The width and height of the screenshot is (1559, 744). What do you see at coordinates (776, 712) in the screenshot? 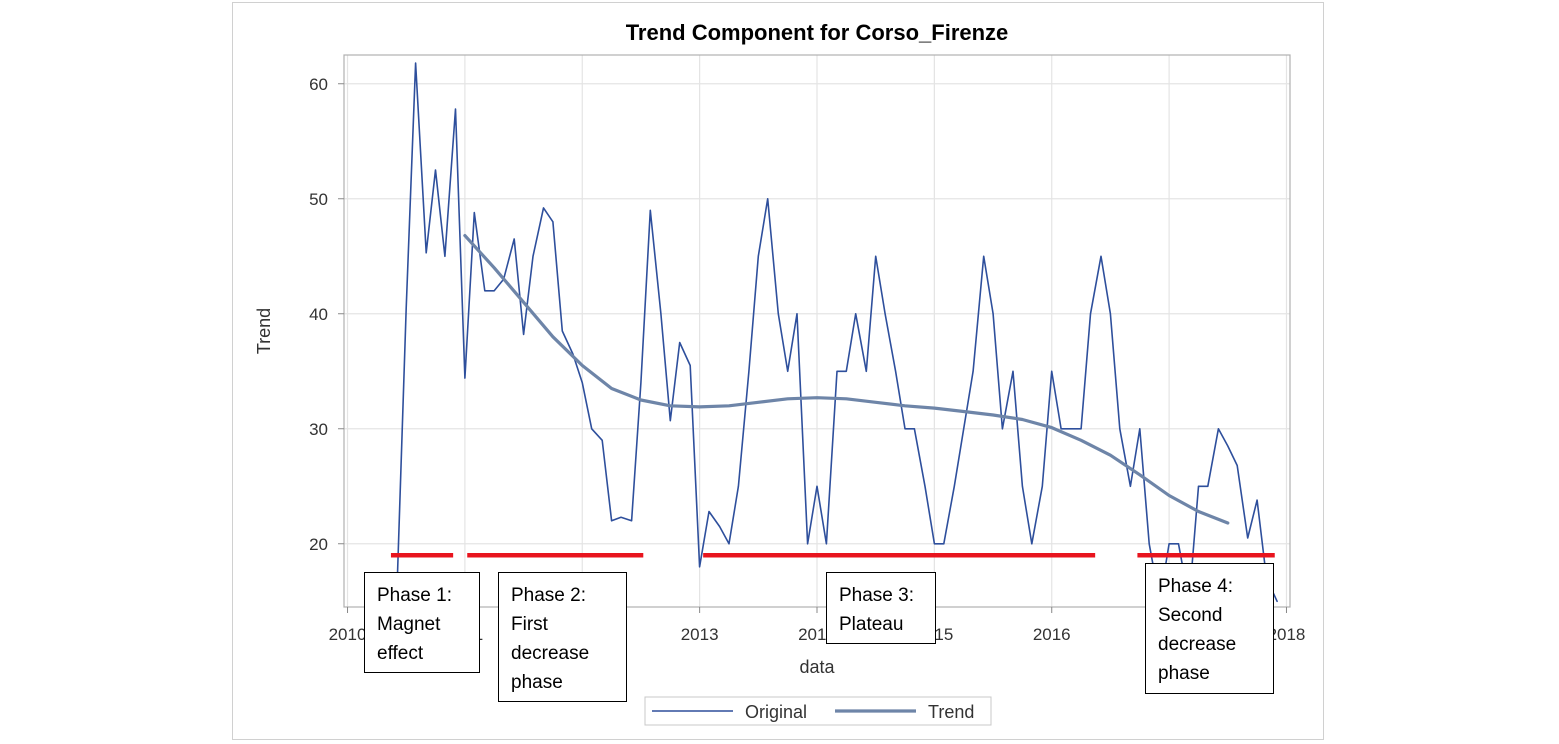
I see `legend-original-label: Original` at bounding box center [776, 712].